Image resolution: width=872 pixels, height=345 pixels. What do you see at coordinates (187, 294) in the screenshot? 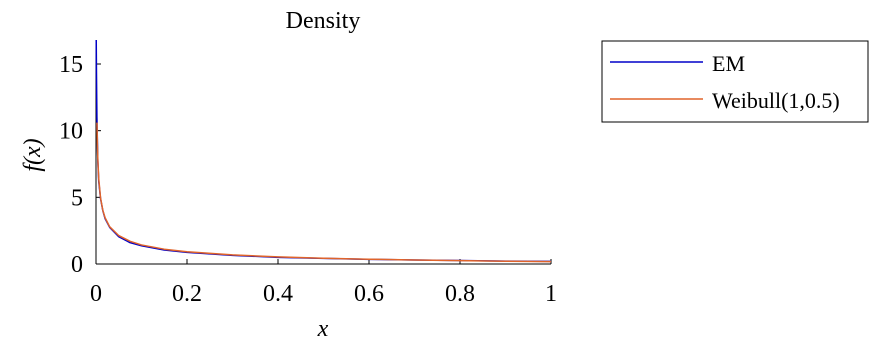
I see `x-tick-label: 0.2` at bounding box center [187, 294].